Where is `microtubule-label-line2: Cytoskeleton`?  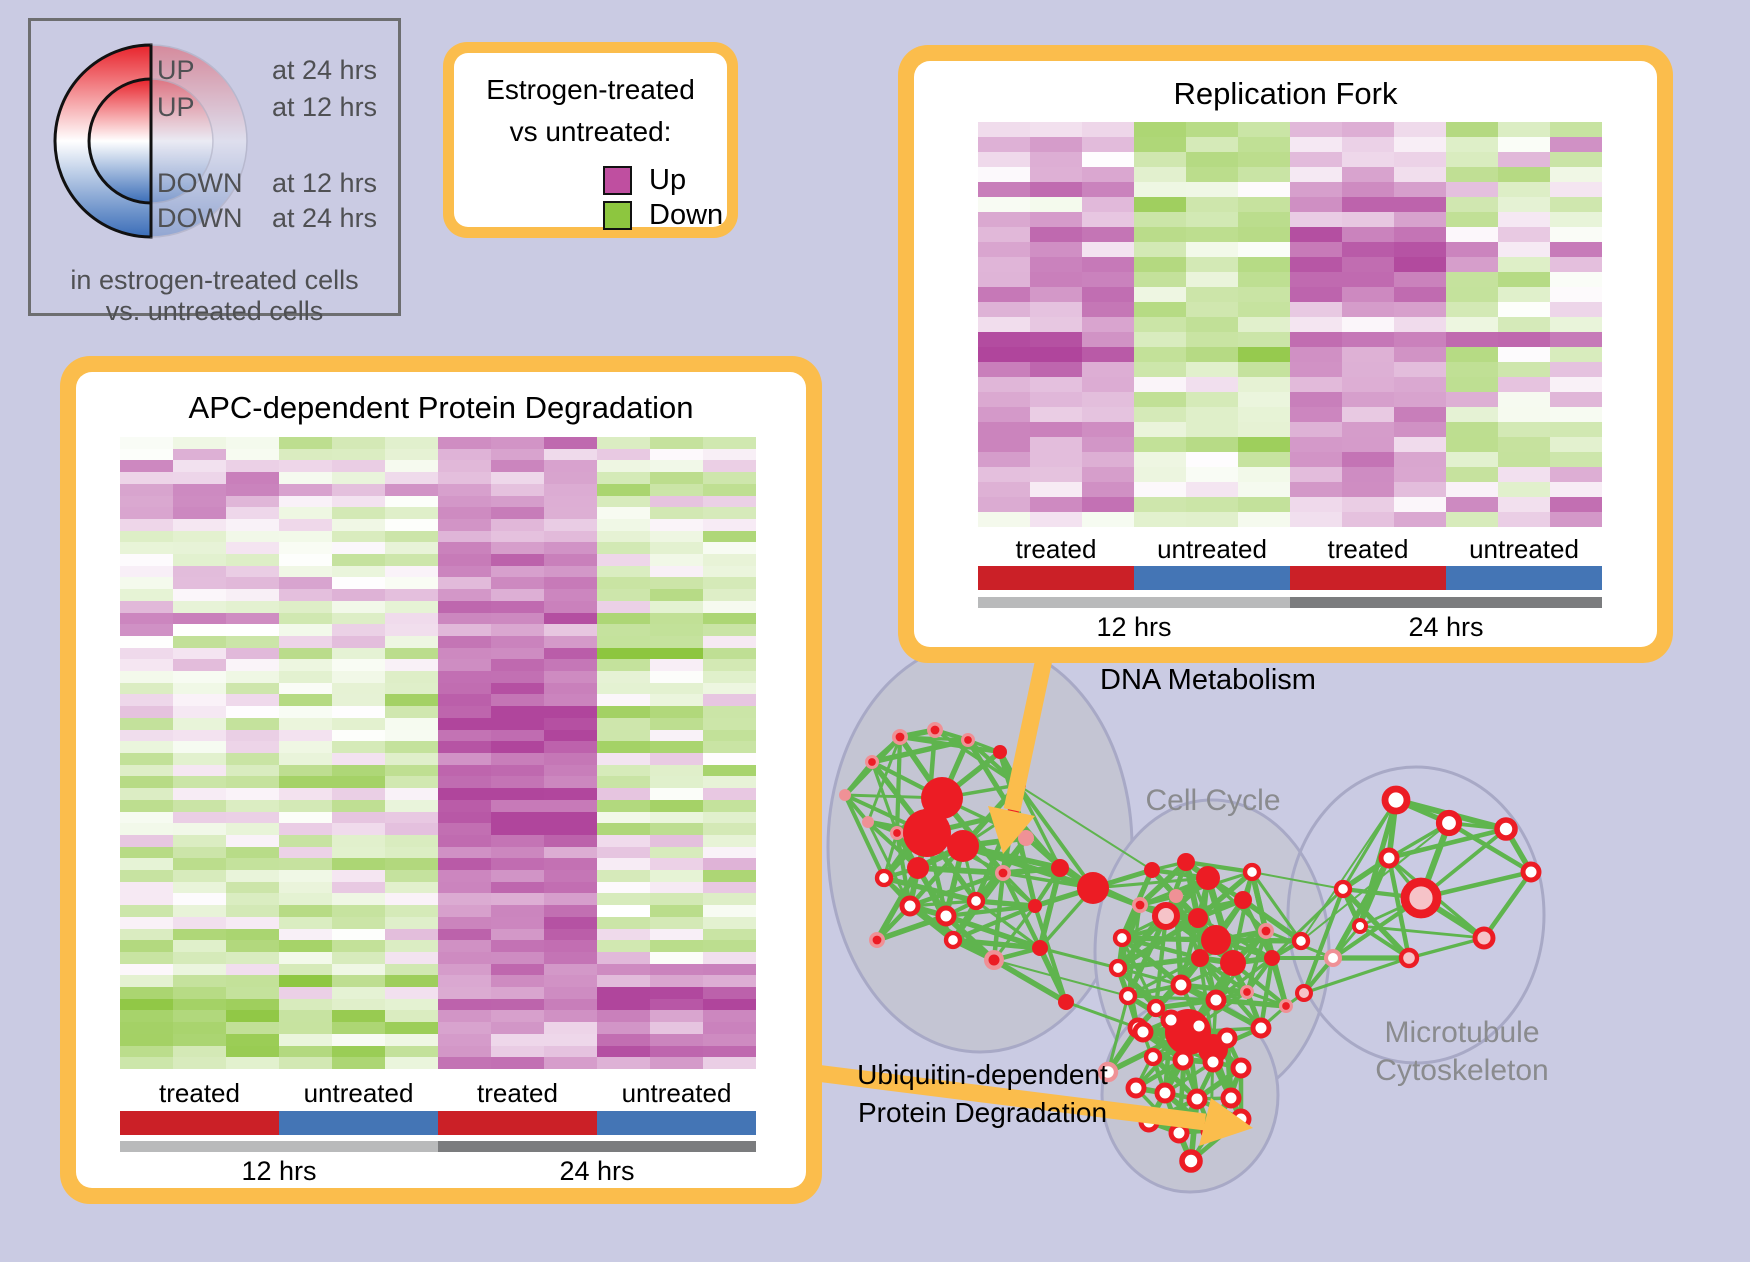 microtubule-label-line2: Cytoskeleton is located at coordinates (1462, 1070).